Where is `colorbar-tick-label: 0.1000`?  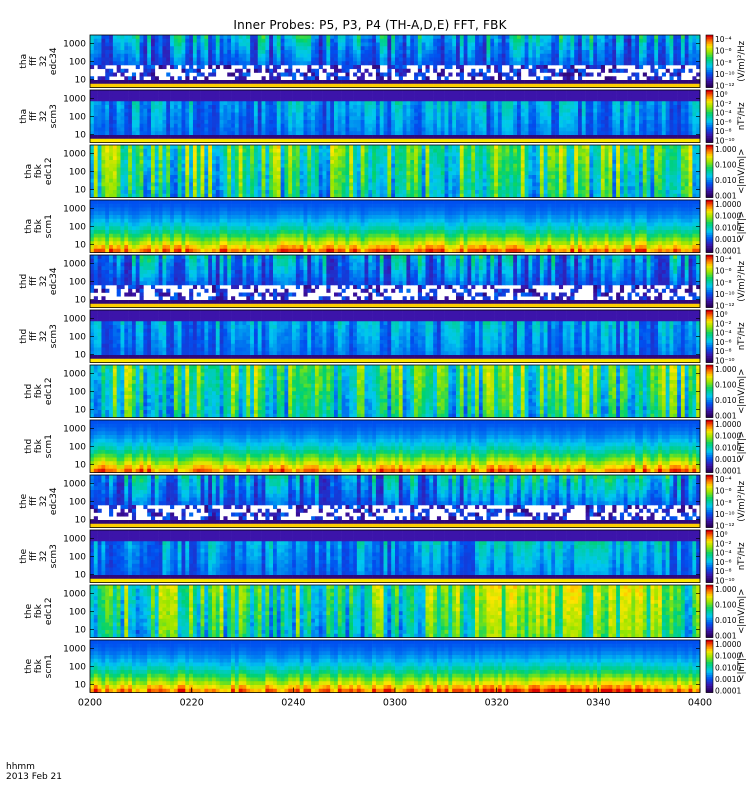 colorbar-tick-label: 0.1000 is located at coordinates (728, 656).